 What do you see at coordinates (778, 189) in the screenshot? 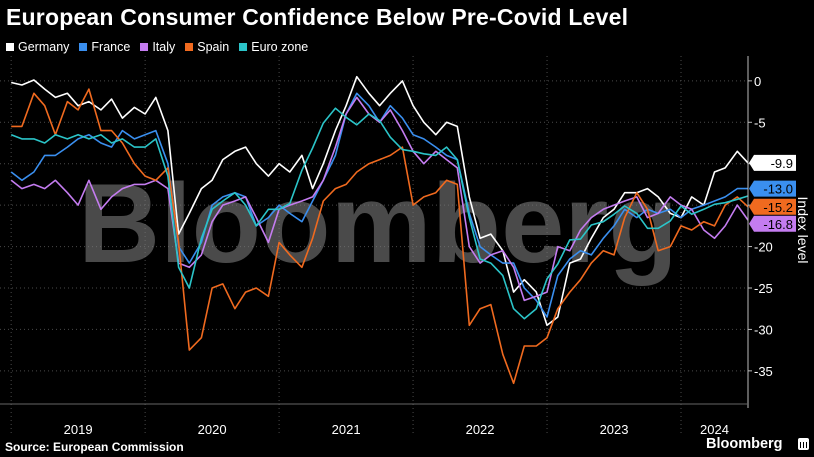
I see `end-label-value: -13.0` at bounding box center [778, 189].